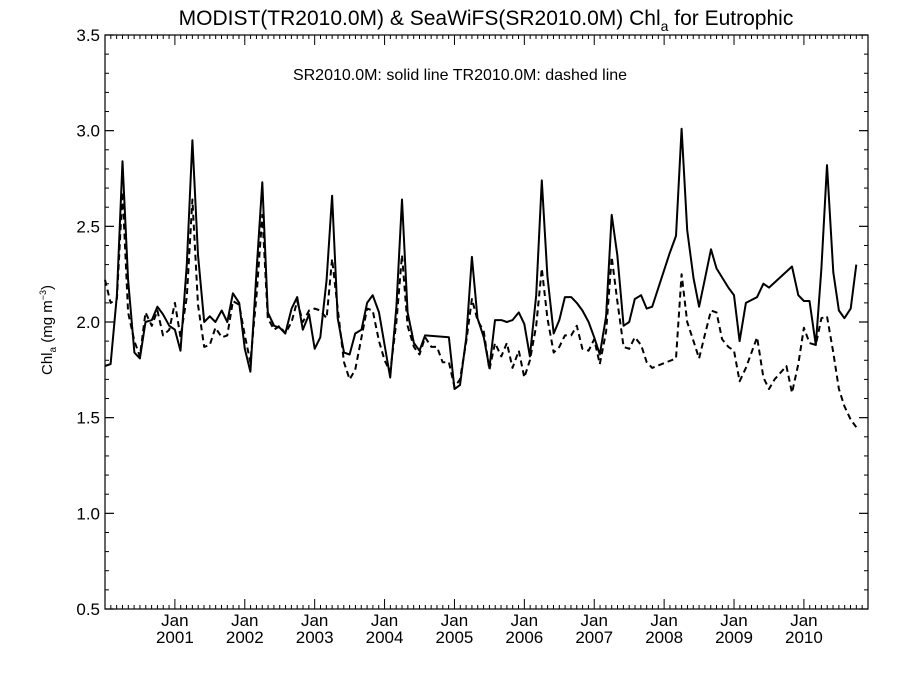  I want to click on y-tick-label: 2.0, so click(88, 322).